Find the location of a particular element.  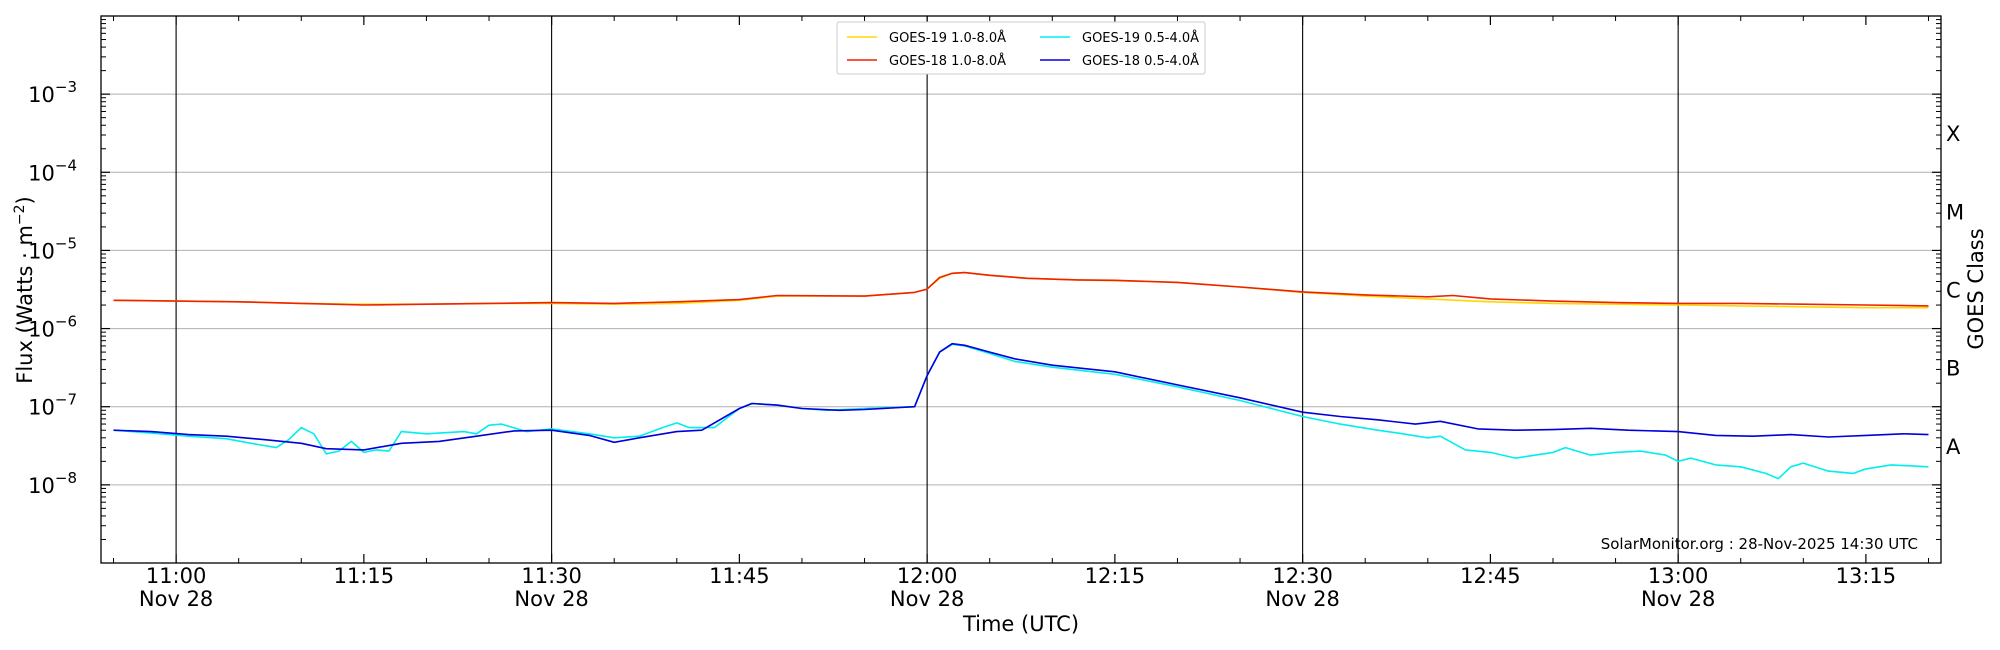

y-axis-label: Flux (Watts · m−2) is located at coordinates (24, 290).